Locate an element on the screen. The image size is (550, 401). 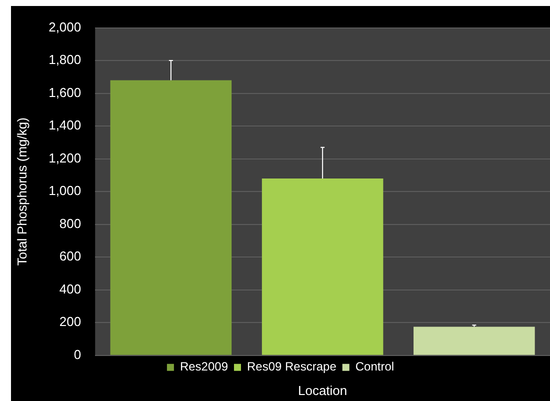
x-axis-title: Location is located at coordinates (323, 390).